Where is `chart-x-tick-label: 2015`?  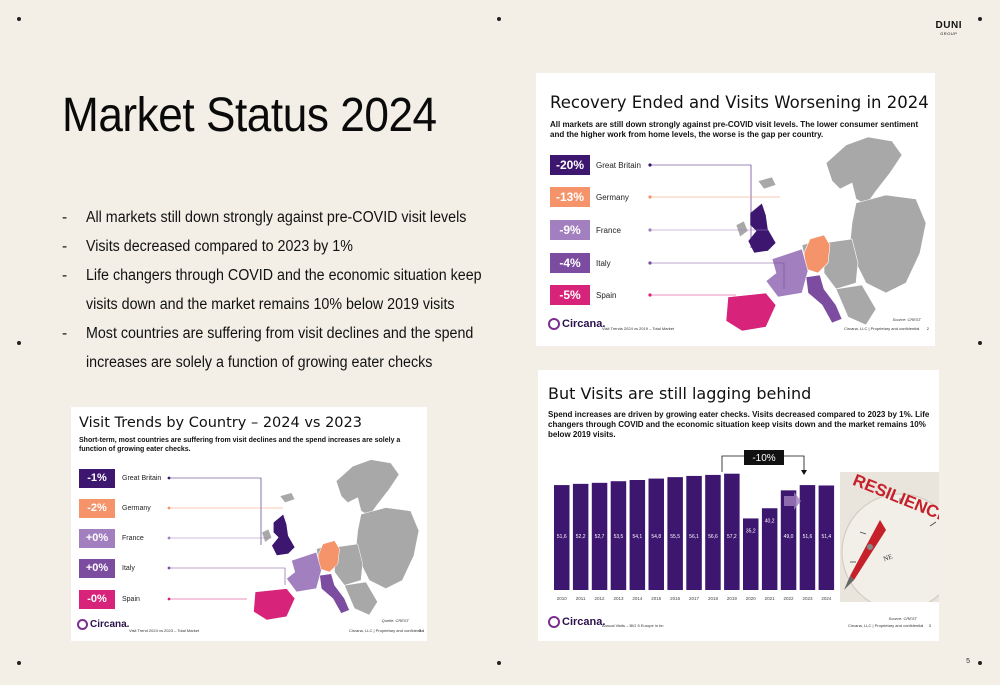
chart-x-tick-label: 2015 is located at coordinates (656, 598).